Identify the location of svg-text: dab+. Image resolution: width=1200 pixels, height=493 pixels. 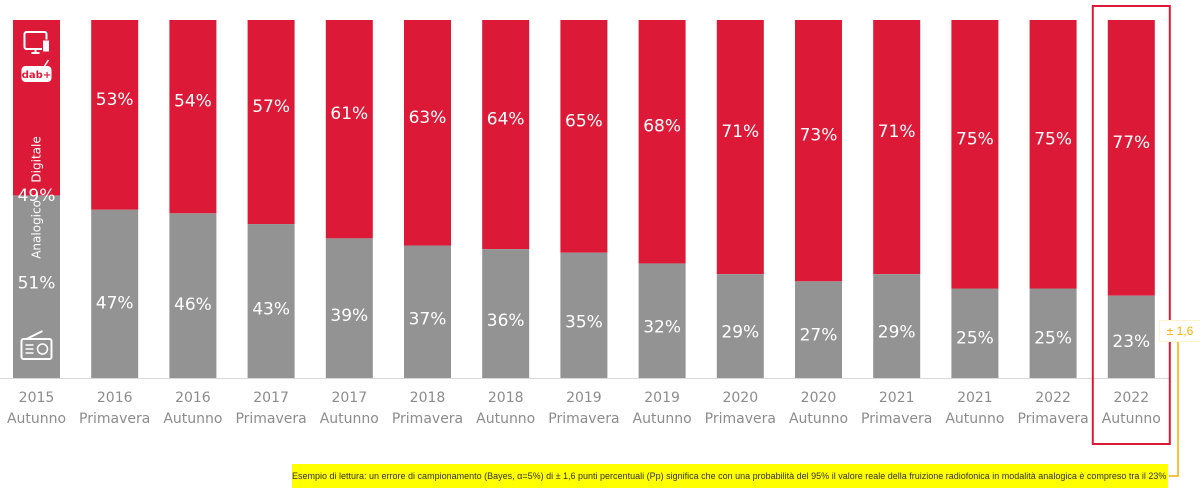
(36, 75).